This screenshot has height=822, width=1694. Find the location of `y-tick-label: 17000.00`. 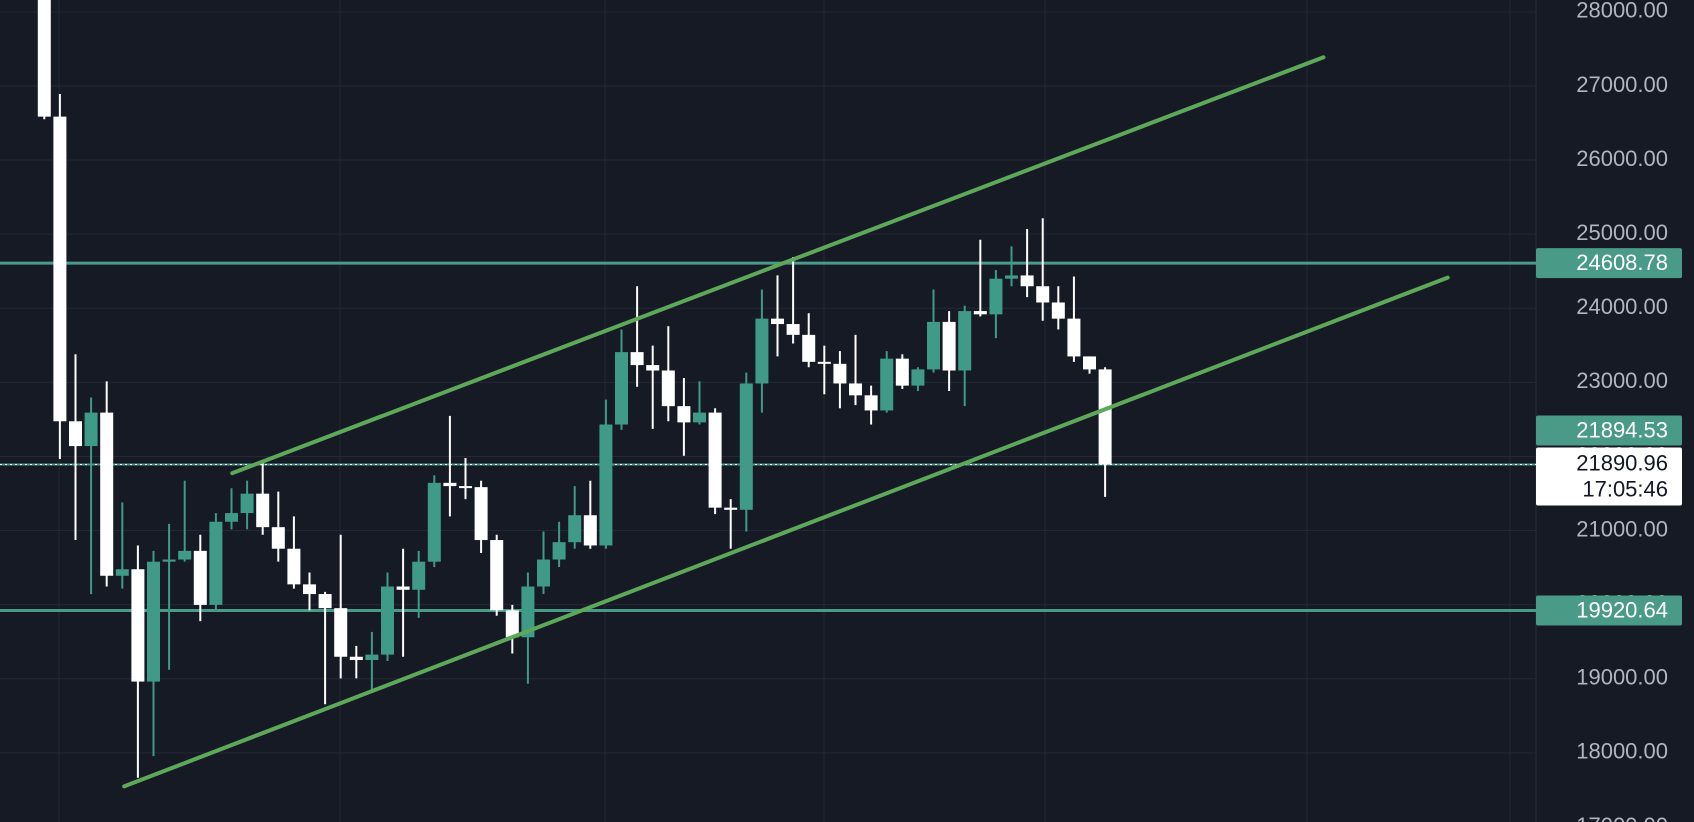

y-tick-label: 17000.00 is located at coordinates (1622, 817).